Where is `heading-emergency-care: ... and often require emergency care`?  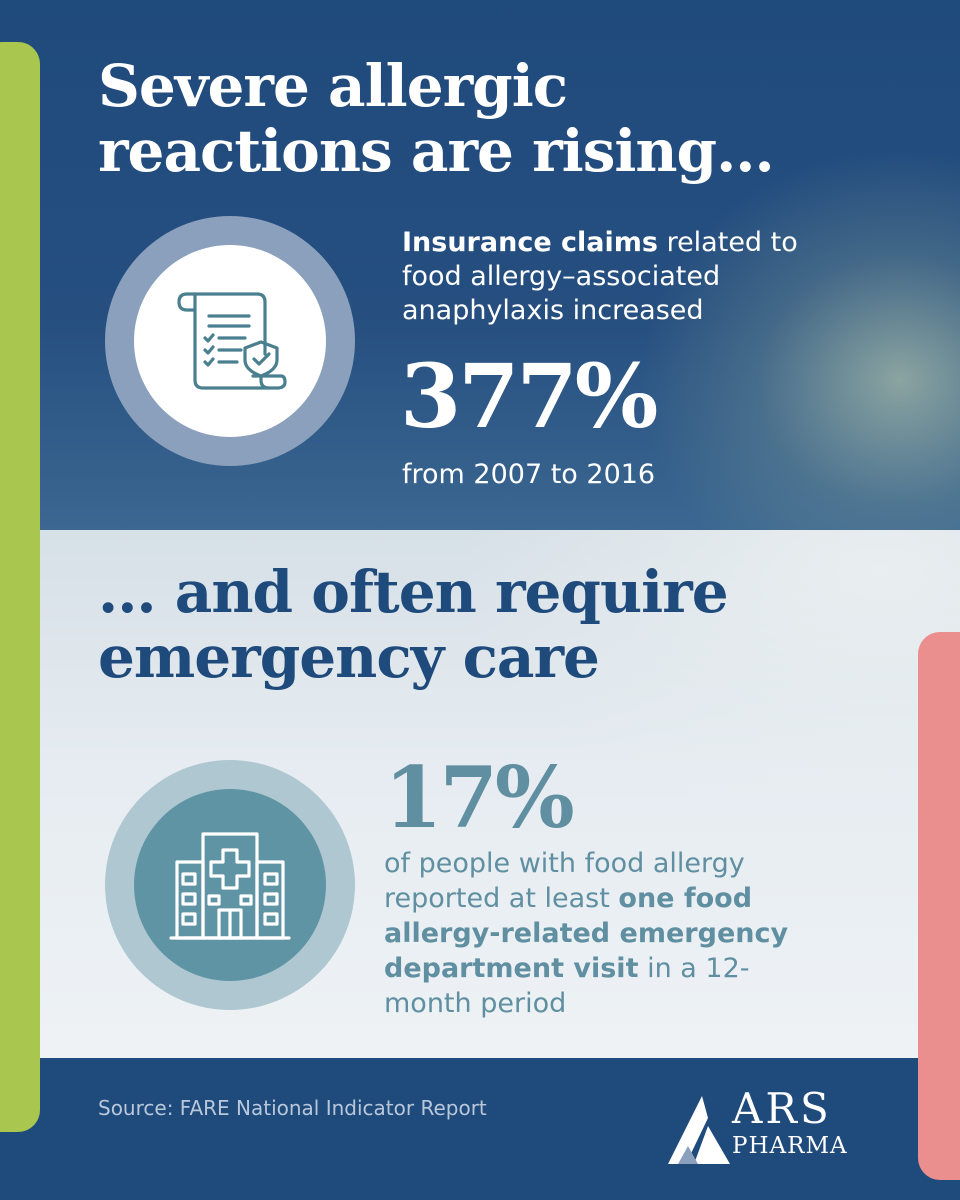
heading-emergency-care: ... and often require emergency care is located at coordinates (413, 624).